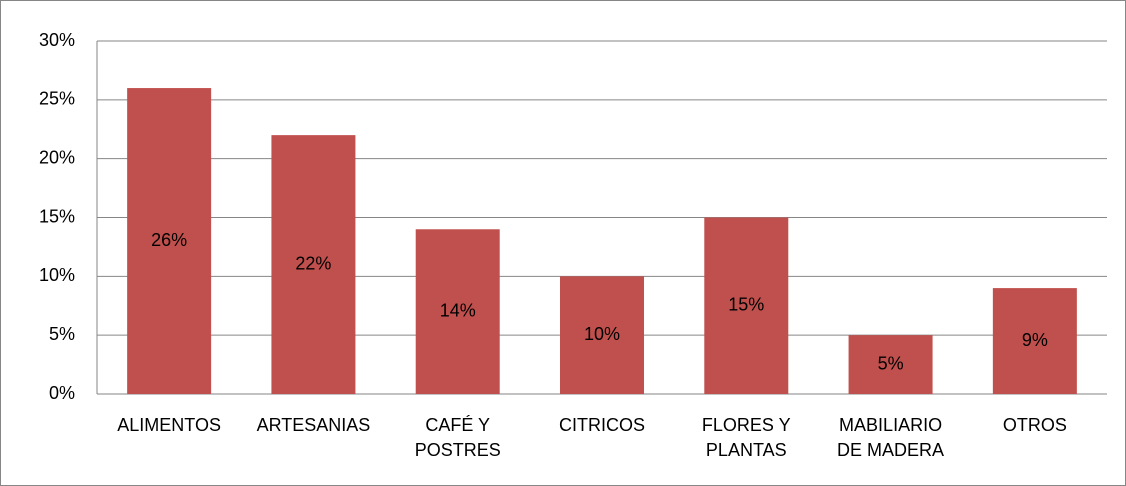 The image size is (1126, 486). I want to click on x-tick-label: ALIMENTOS, so click(169, 425).